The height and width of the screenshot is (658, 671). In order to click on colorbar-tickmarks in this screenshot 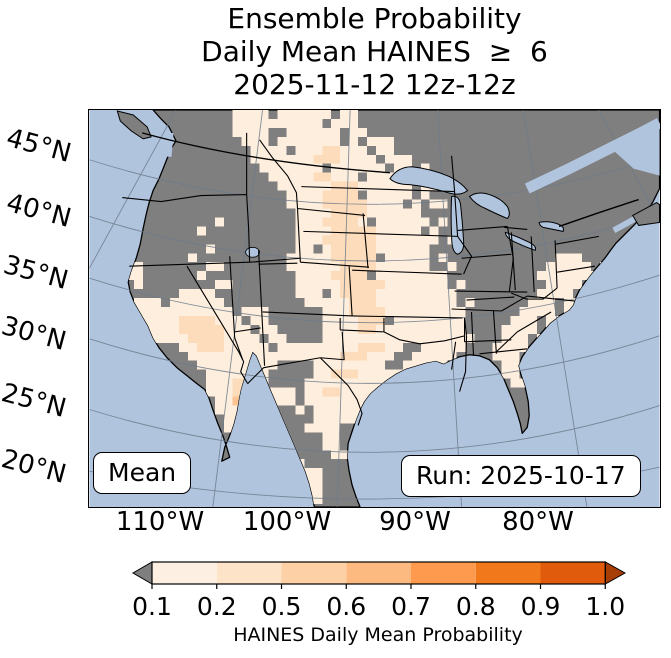, I will do `click(378, 586)`.